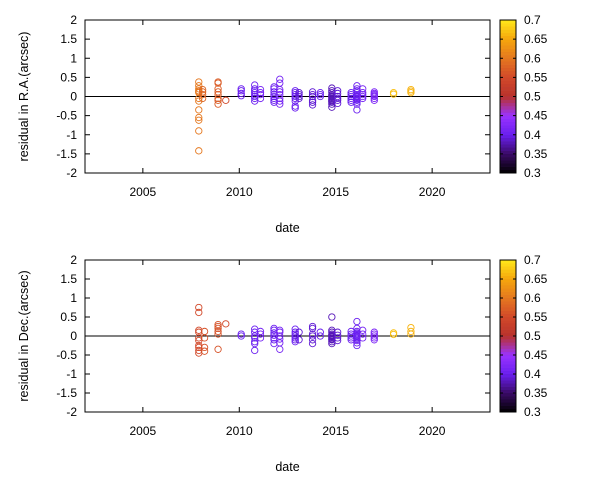 Image resolution: width=600 pixels, height=480 pixels. I want to click on ra-colorbar-tick-label: 0.3, so click(532, 173).